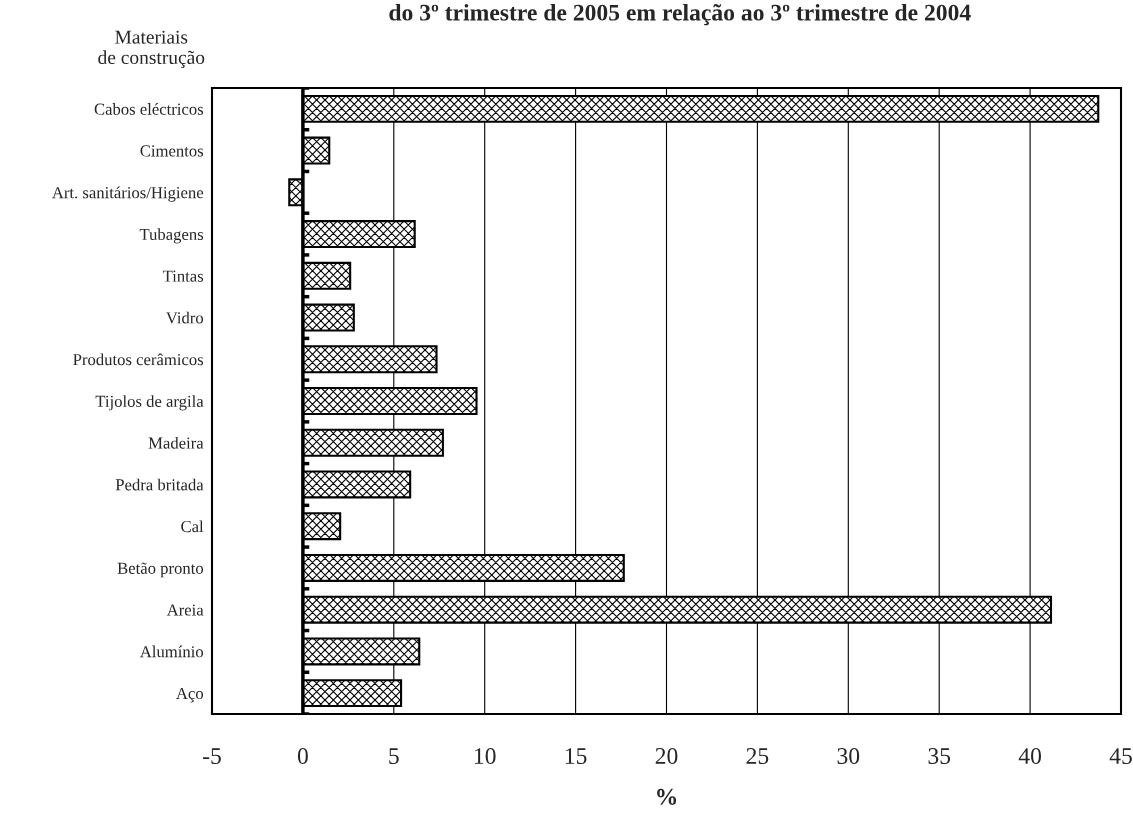 Image resolution: width=1133 pixels, height=819 pixels. What do you see at coordinates (1120, 756) in the screenshot?
I see `x-tick-label: 45` at bounding box center [1120, 756].